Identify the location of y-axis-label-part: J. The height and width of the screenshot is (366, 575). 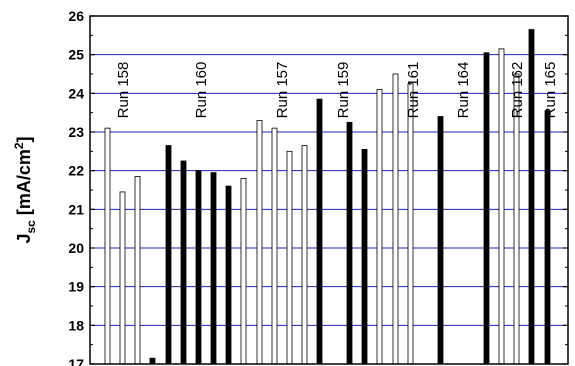
(24, 239).